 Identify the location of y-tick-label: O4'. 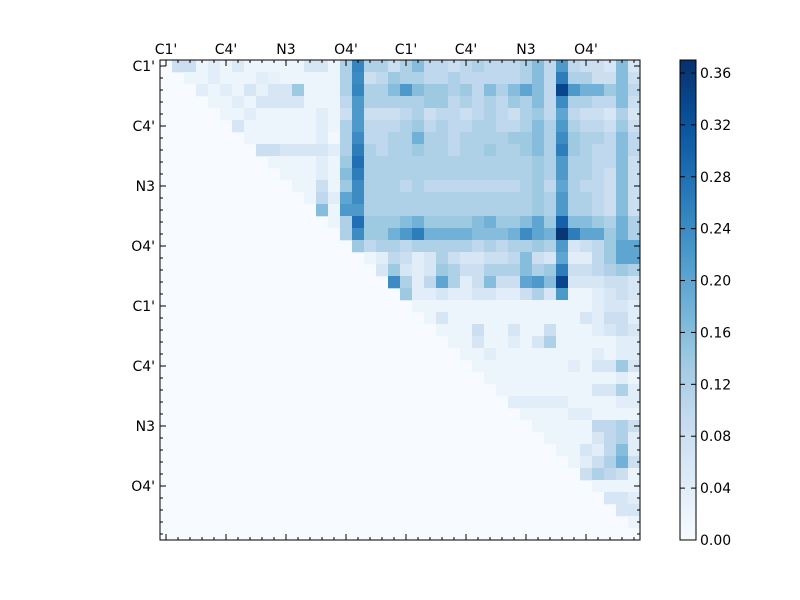
(143, 487).